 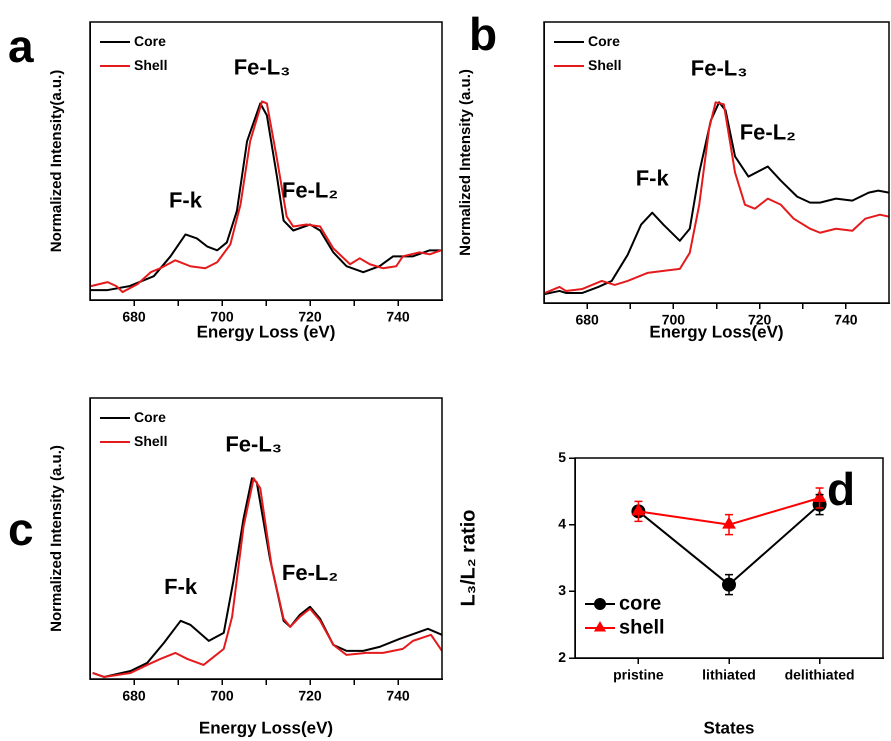 What do you see at coordinates (562, 456) in the screenshot?
I see `y-tick-label: 5` at bounding box center [562, 456].